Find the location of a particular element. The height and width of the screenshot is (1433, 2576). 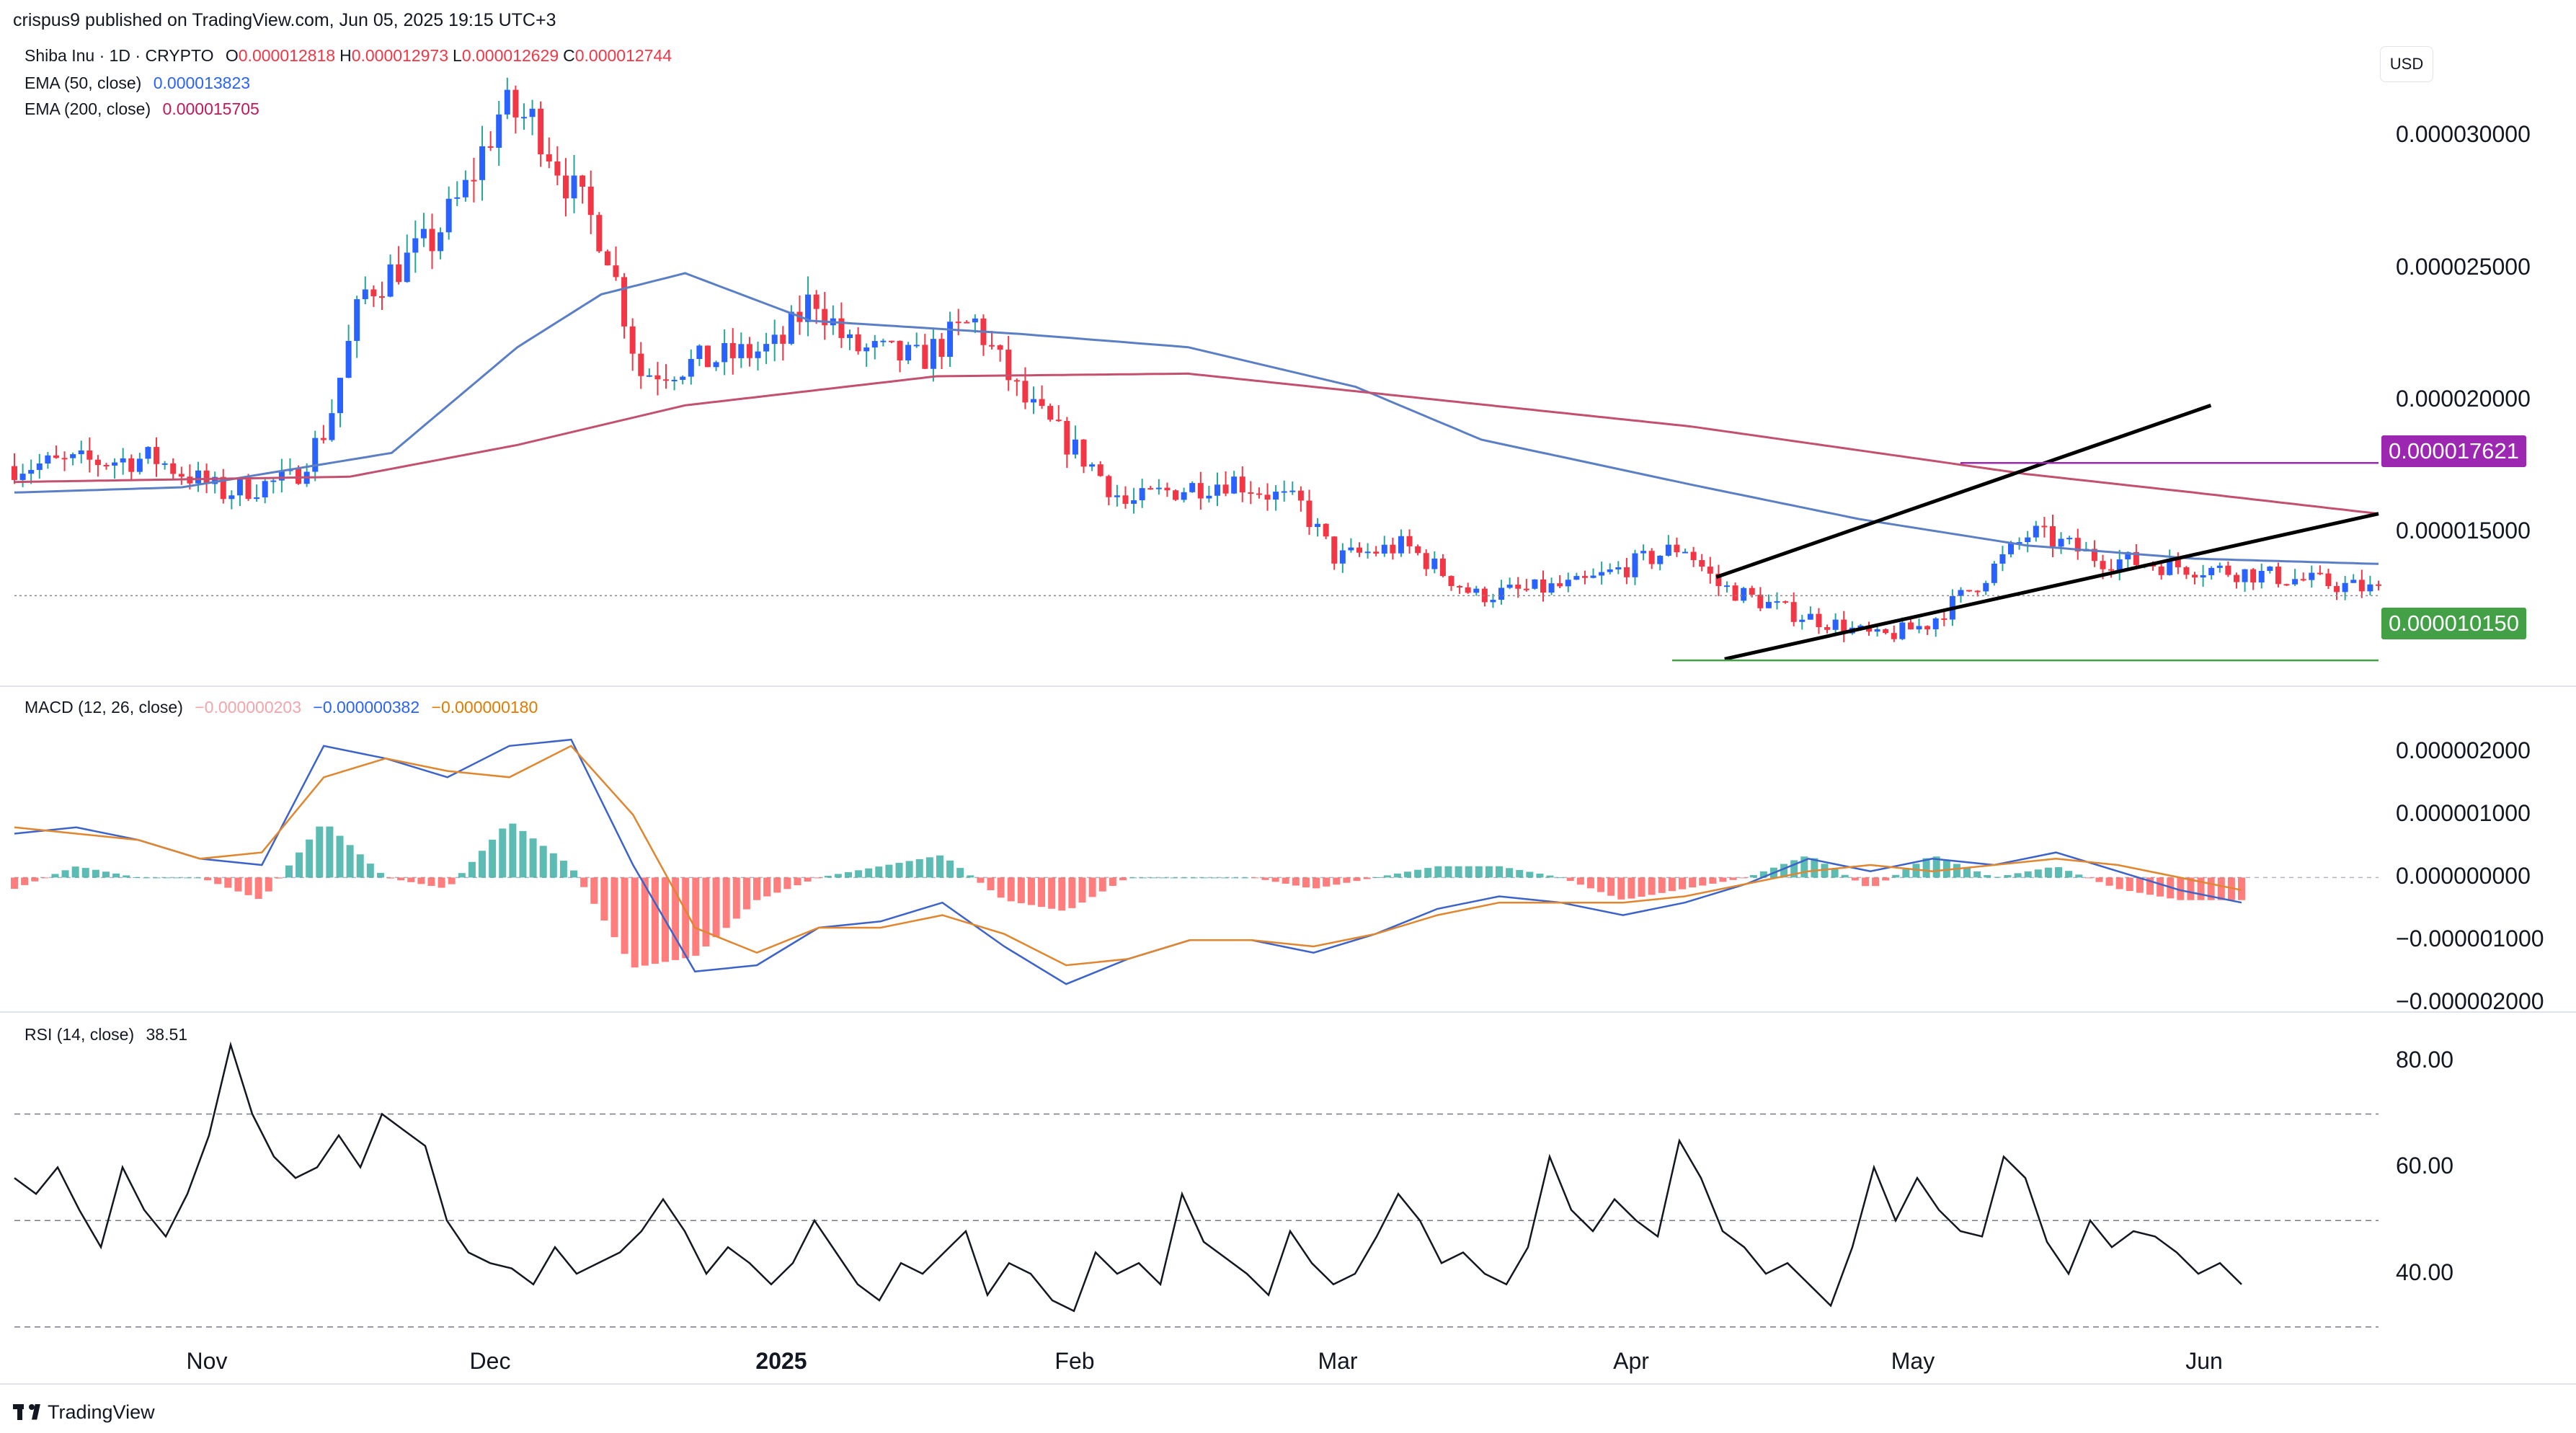

currency-button: USD is located at coordinates (2406, 64).